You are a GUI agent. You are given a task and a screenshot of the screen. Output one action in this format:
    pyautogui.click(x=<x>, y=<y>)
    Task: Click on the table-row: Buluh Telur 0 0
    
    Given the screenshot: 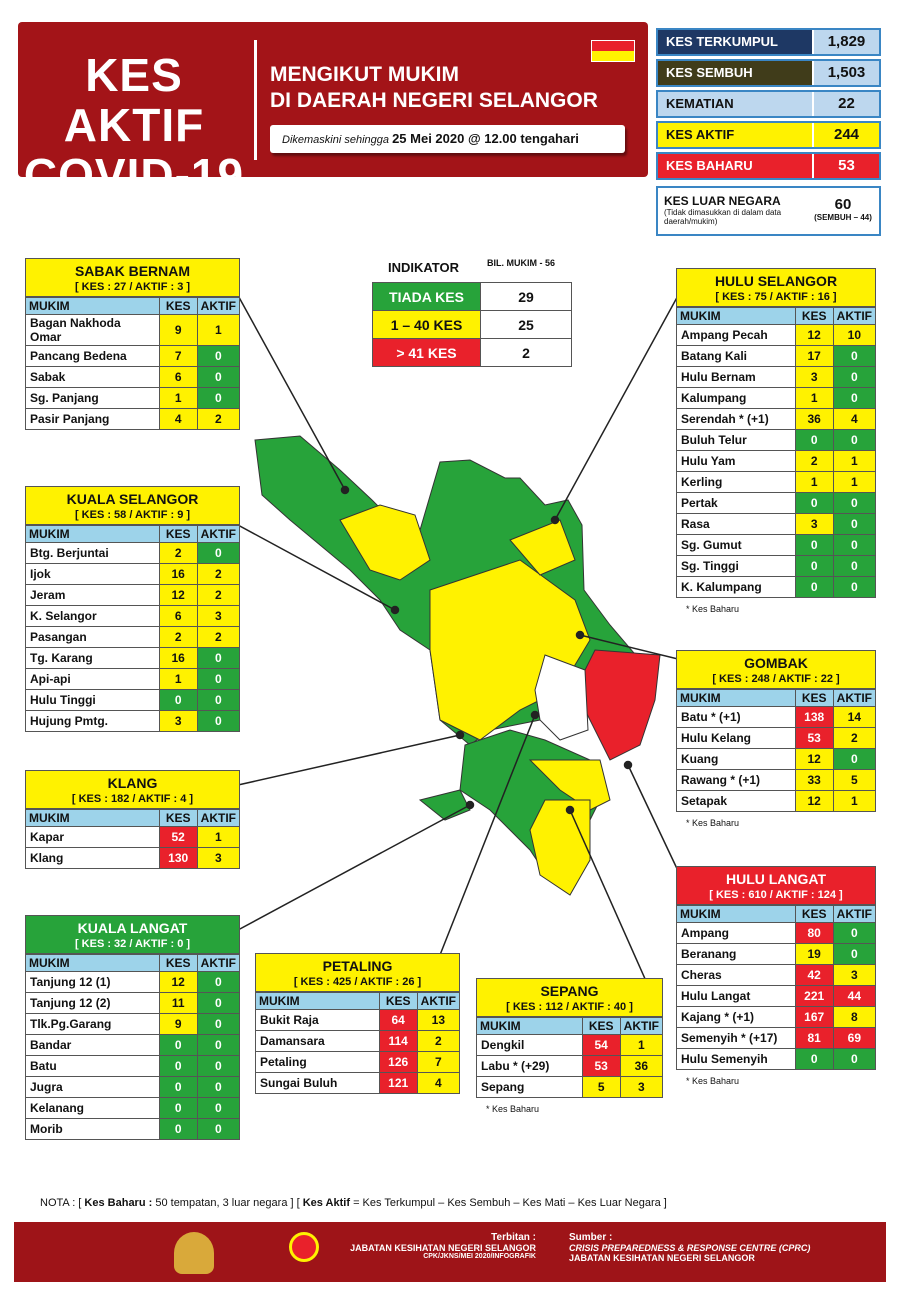 What is the action you would take?
    pyautogui.click(x=776, y=440)
    